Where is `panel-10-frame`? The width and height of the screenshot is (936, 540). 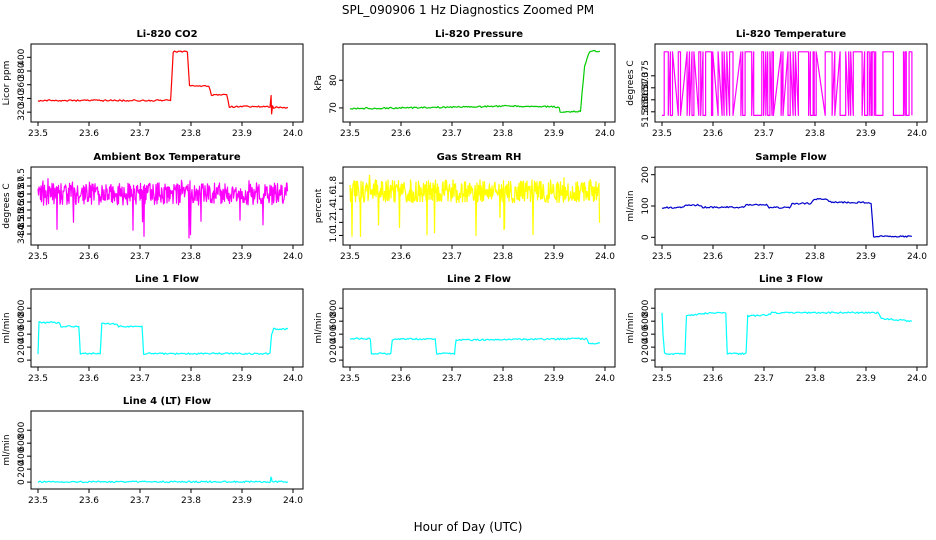 panel-10-frame is located at coordinates (167, 450).